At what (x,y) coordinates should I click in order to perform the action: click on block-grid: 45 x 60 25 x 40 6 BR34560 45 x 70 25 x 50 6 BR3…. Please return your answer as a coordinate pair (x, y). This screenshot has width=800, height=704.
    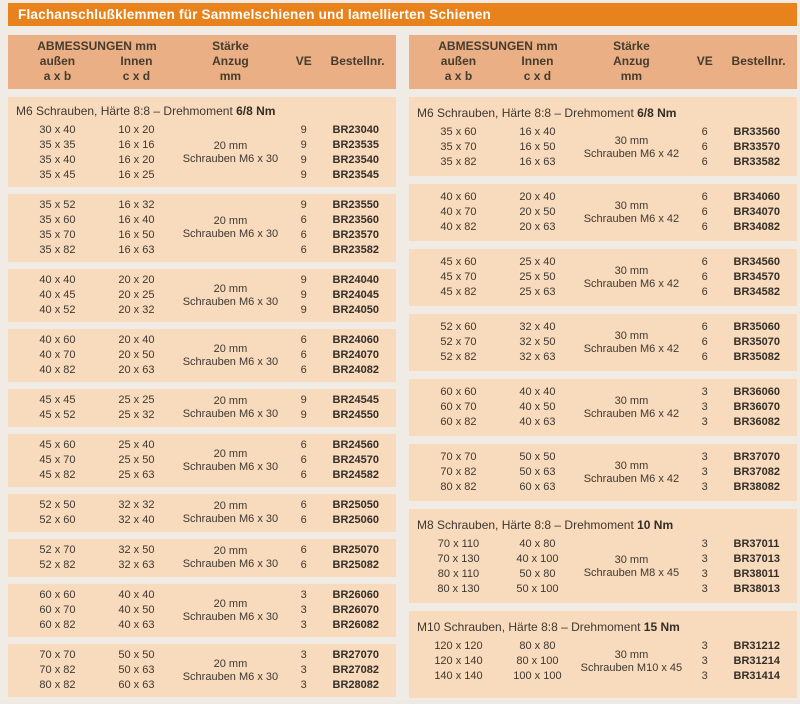
    Looking at the image, I should click on (603, 277).